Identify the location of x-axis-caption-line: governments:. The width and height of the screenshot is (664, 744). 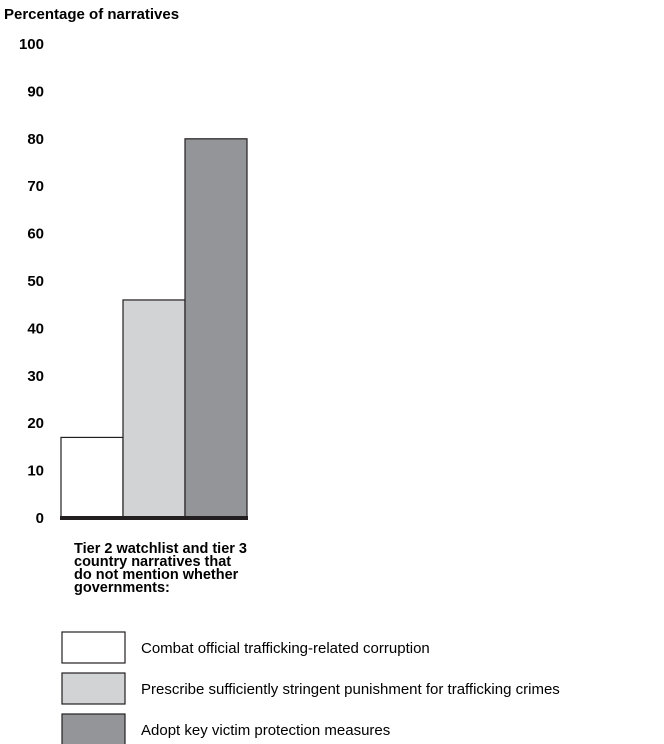
(122, 588).